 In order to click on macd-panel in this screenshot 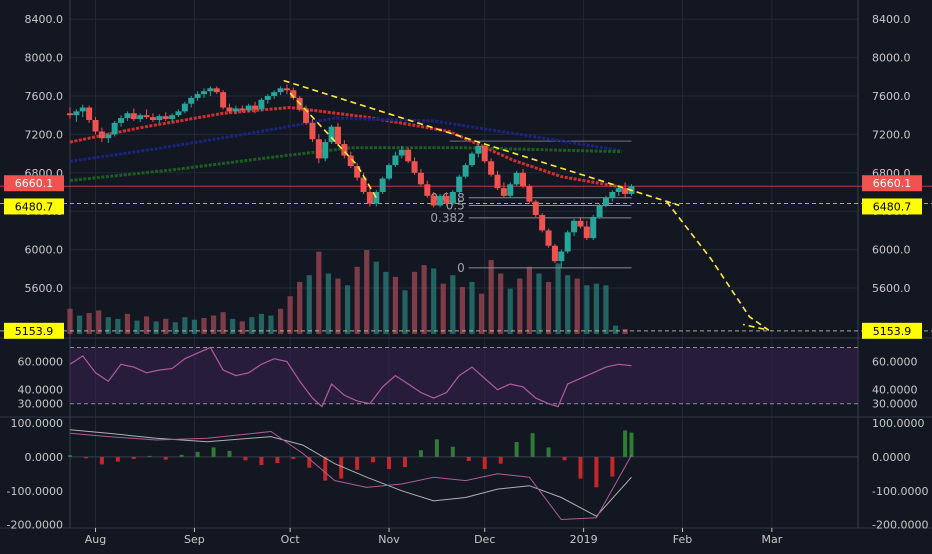, I will do `click(463, 475)`.